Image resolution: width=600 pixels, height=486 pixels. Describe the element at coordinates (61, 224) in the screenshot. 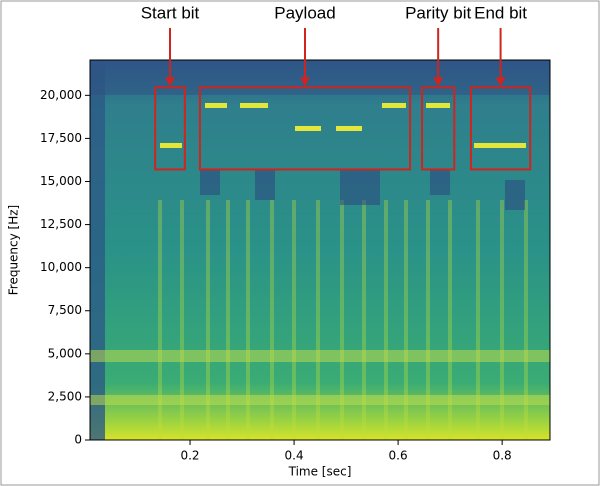

I see `y-tick-label: 12,500` at that location.